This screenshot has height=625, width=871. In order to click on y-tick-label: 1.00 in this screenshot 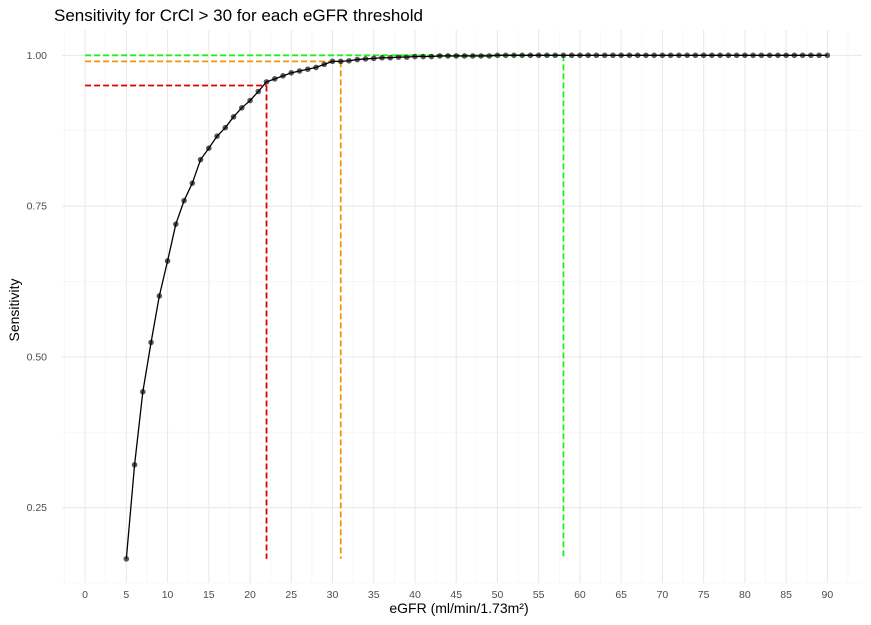, I will do `click(37, 56)`.